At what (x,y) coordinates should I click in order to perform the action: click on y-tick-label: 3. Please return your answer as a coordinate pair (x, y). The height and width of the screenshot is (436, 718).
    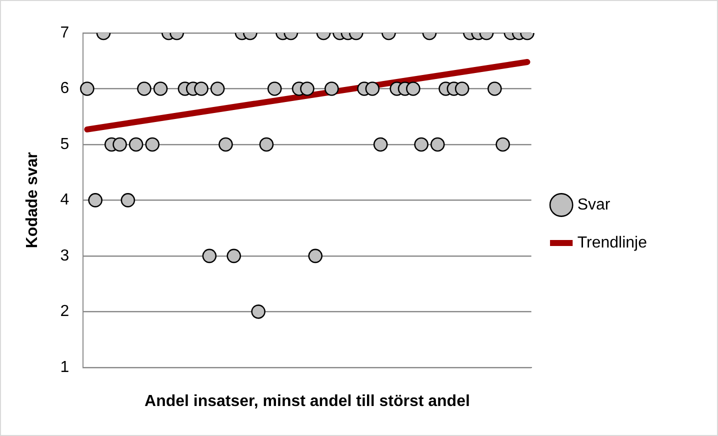
    Looking at the image, I should click on (65, 255).